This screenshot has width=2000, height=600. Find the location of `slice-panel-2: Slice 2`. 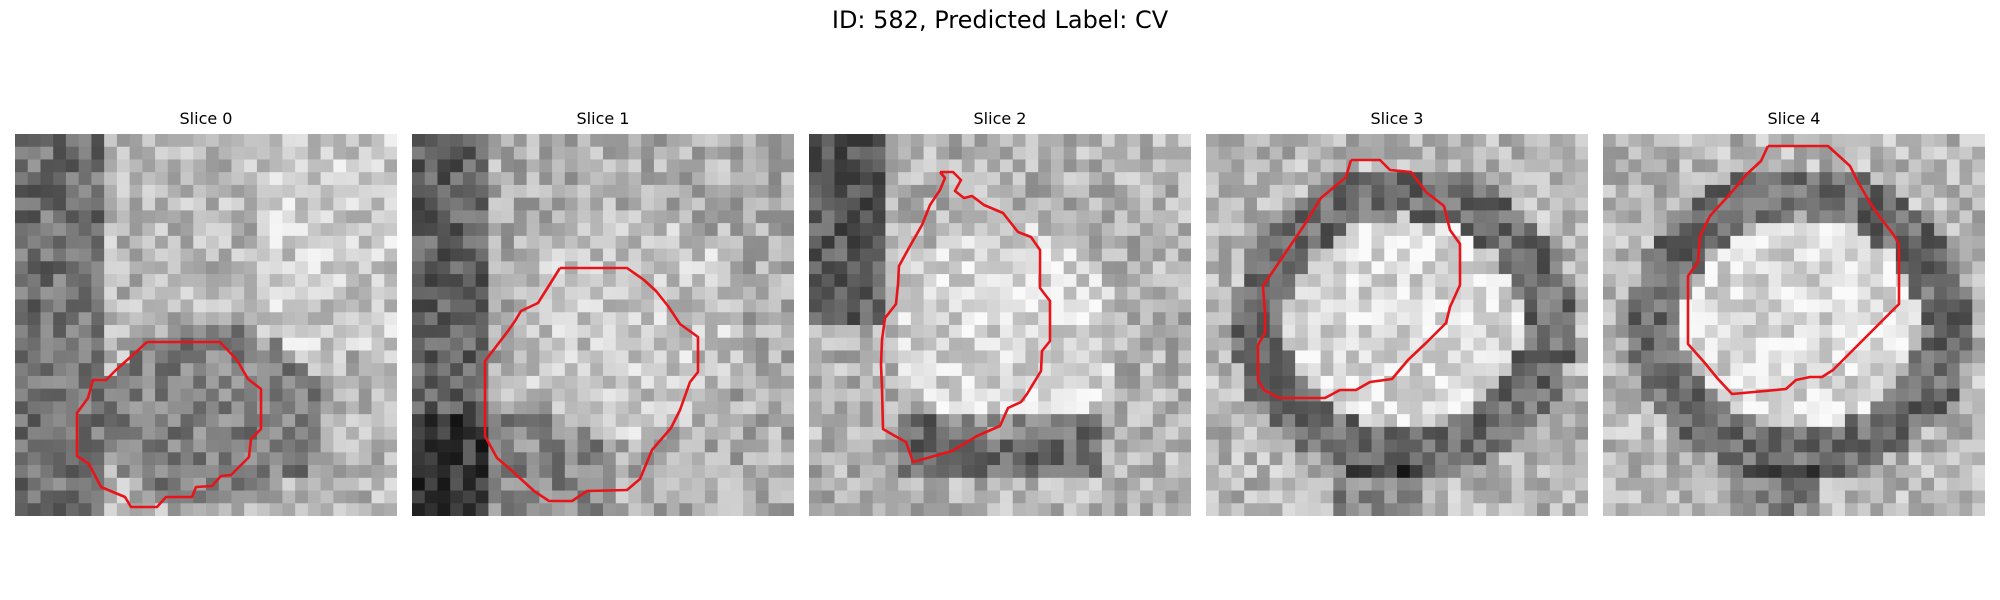

slice-panel-2: Slice 2 is located at coordinates (1000, 312).